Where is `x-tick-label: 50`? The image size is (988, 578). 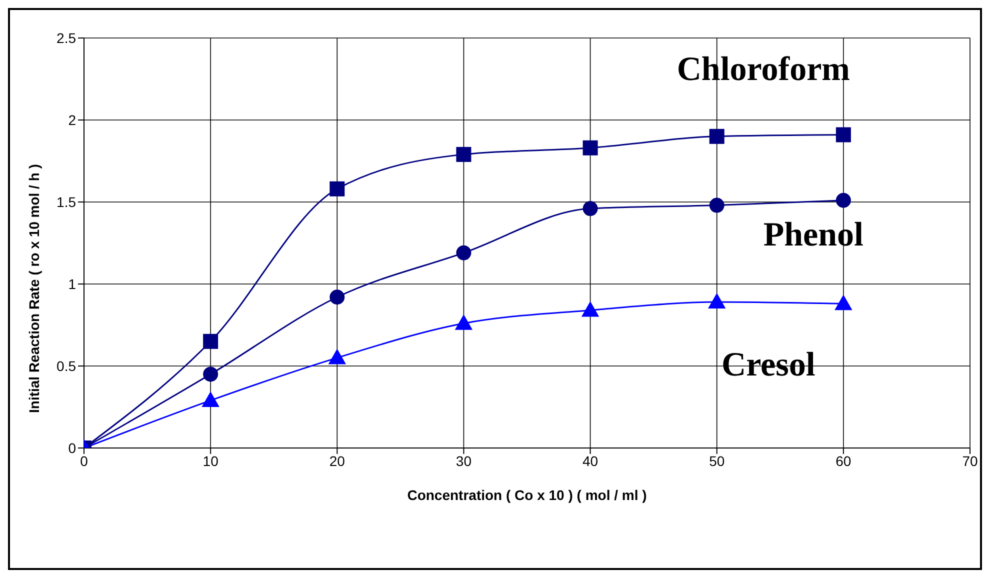 x-tick-label: 50 is located at coordinates (717, 460).